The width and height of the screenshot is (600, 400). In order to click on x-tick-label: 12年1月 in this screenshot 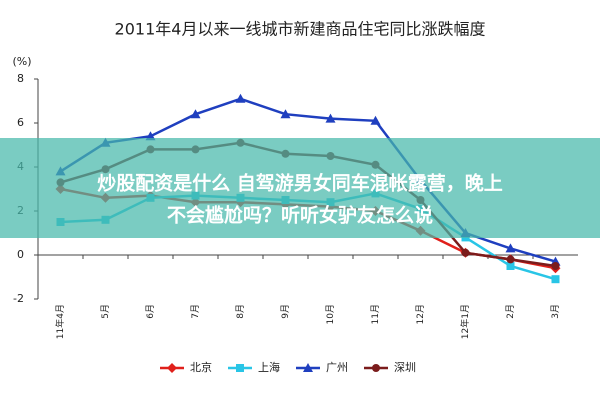, I will do `click(465, 321)`.